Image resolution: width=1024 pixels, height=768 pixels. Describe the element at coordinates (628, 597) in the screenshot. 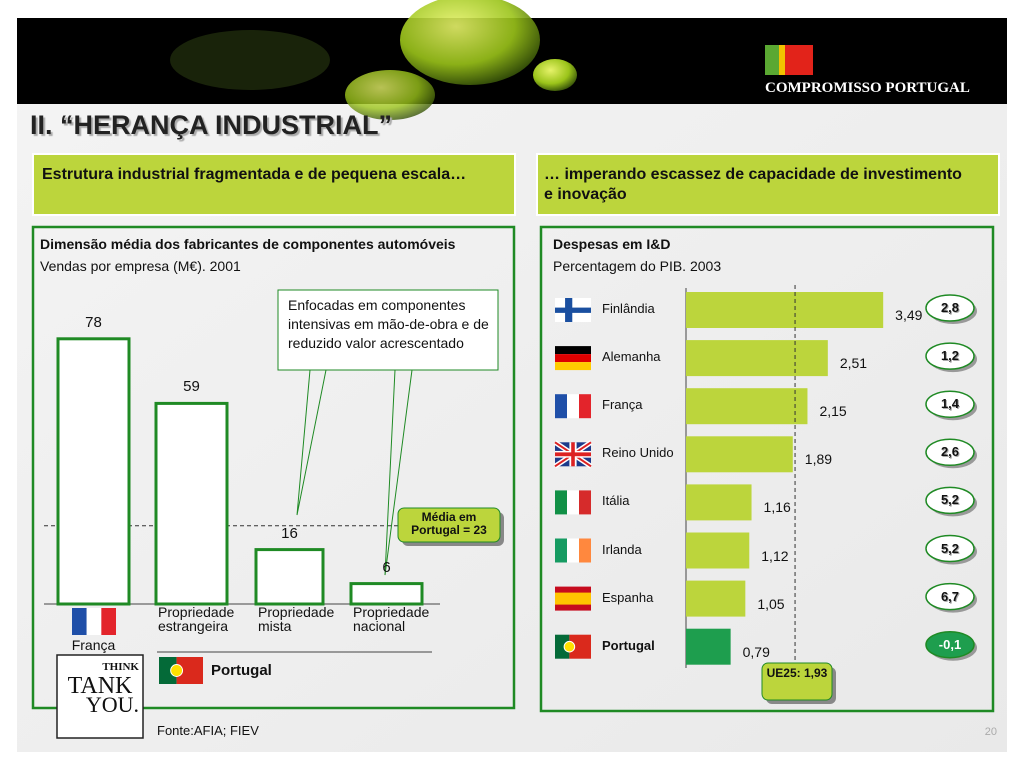

I see `category-label: Espanha` at that location.